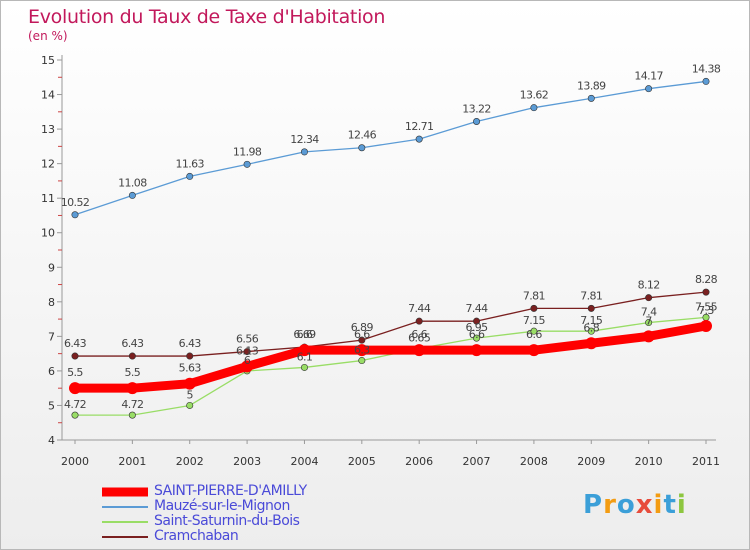 The height and width of the screenshot is (550, 750). I want to click on data-label: 6.69, so click(304, 334).